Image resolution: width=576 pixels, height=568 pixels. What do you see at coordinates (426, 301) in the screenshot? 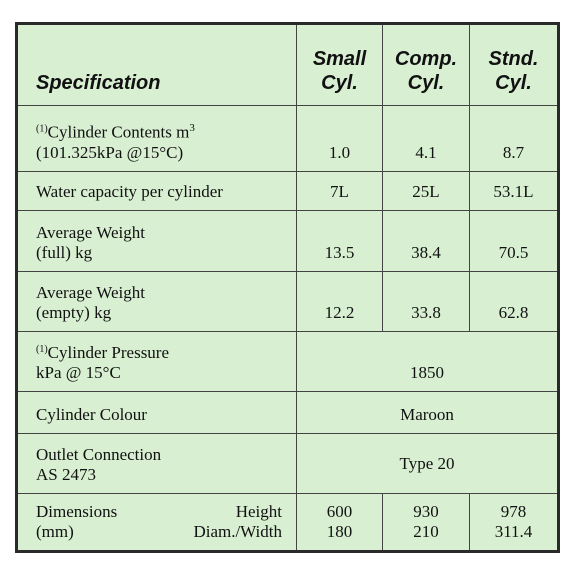
I see `value-cell: 33.8` at bounding box center [426, 301].